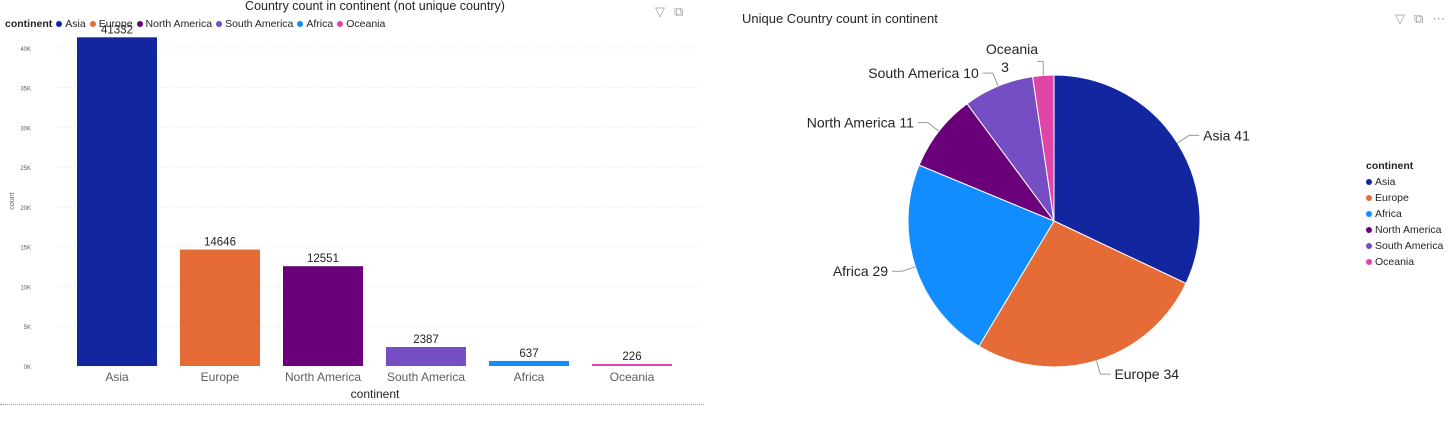 This screenshot has height=440, width=1456. What do you see at coordinates (1226, 135) in the screenshot?
I see `data-label: Asia 41` at bounding box center [1226, 135].